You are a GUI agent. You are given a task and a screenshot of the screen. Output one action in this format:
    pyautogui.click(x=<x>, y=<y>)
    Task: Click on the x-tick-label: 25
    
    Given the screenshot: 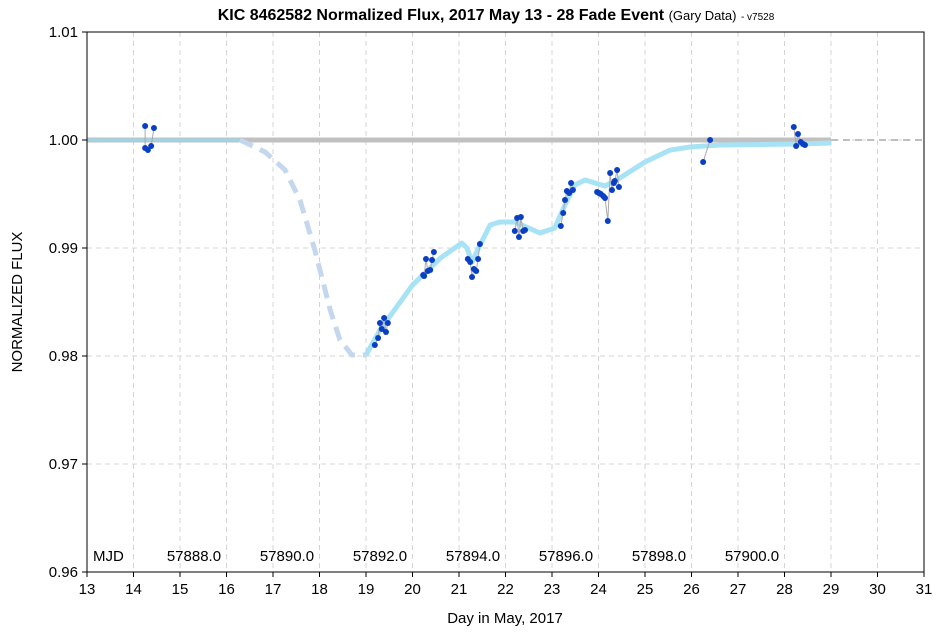 What is the action you would take?
    pyautogui.click(x=645, y=589)
    